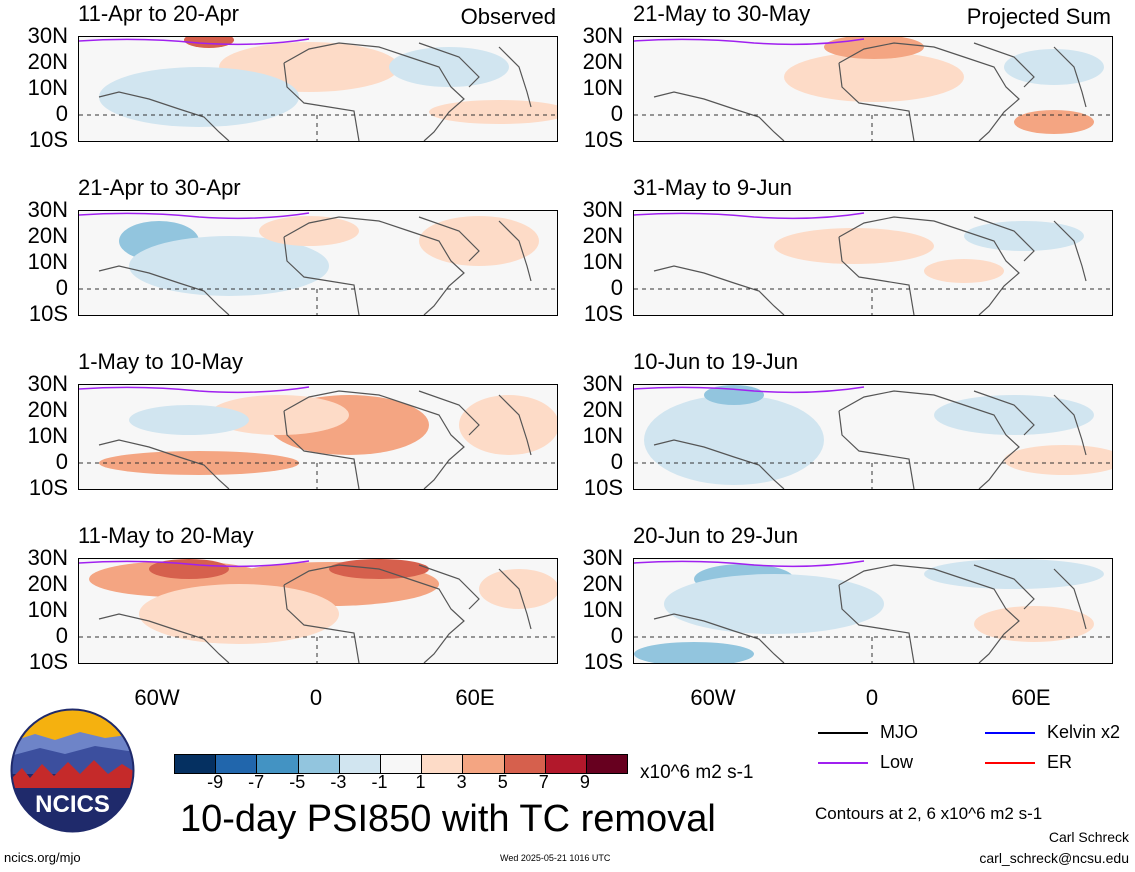 The width and height of the screenshot is (1135, 872). What do you see at coordinates (1052, 732) in the screenshot?
I see `legend-kelvin: Kelvin x2` at bounding box center [1052, 732].